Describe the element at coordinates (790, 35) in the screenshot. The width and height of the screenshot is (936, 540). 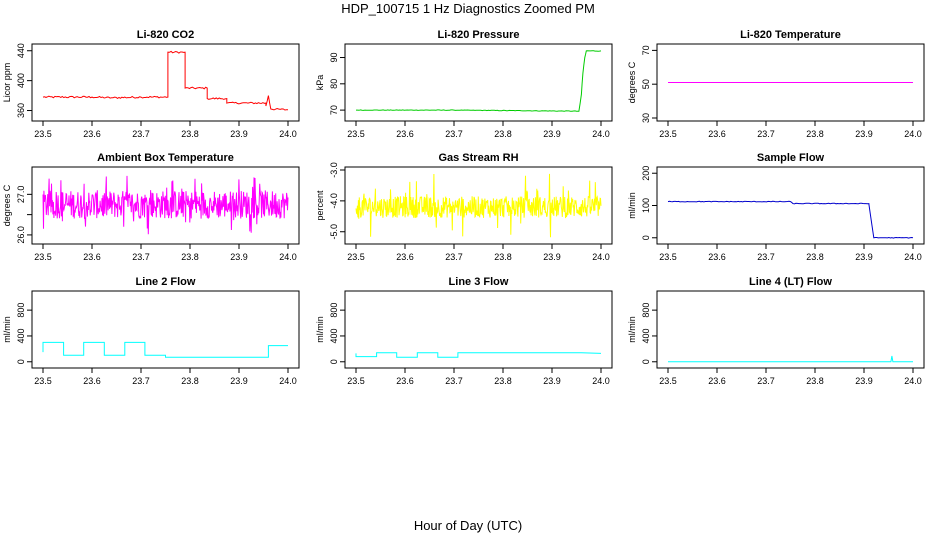
I see `panel-title: Li-820 Temperature` at that location.